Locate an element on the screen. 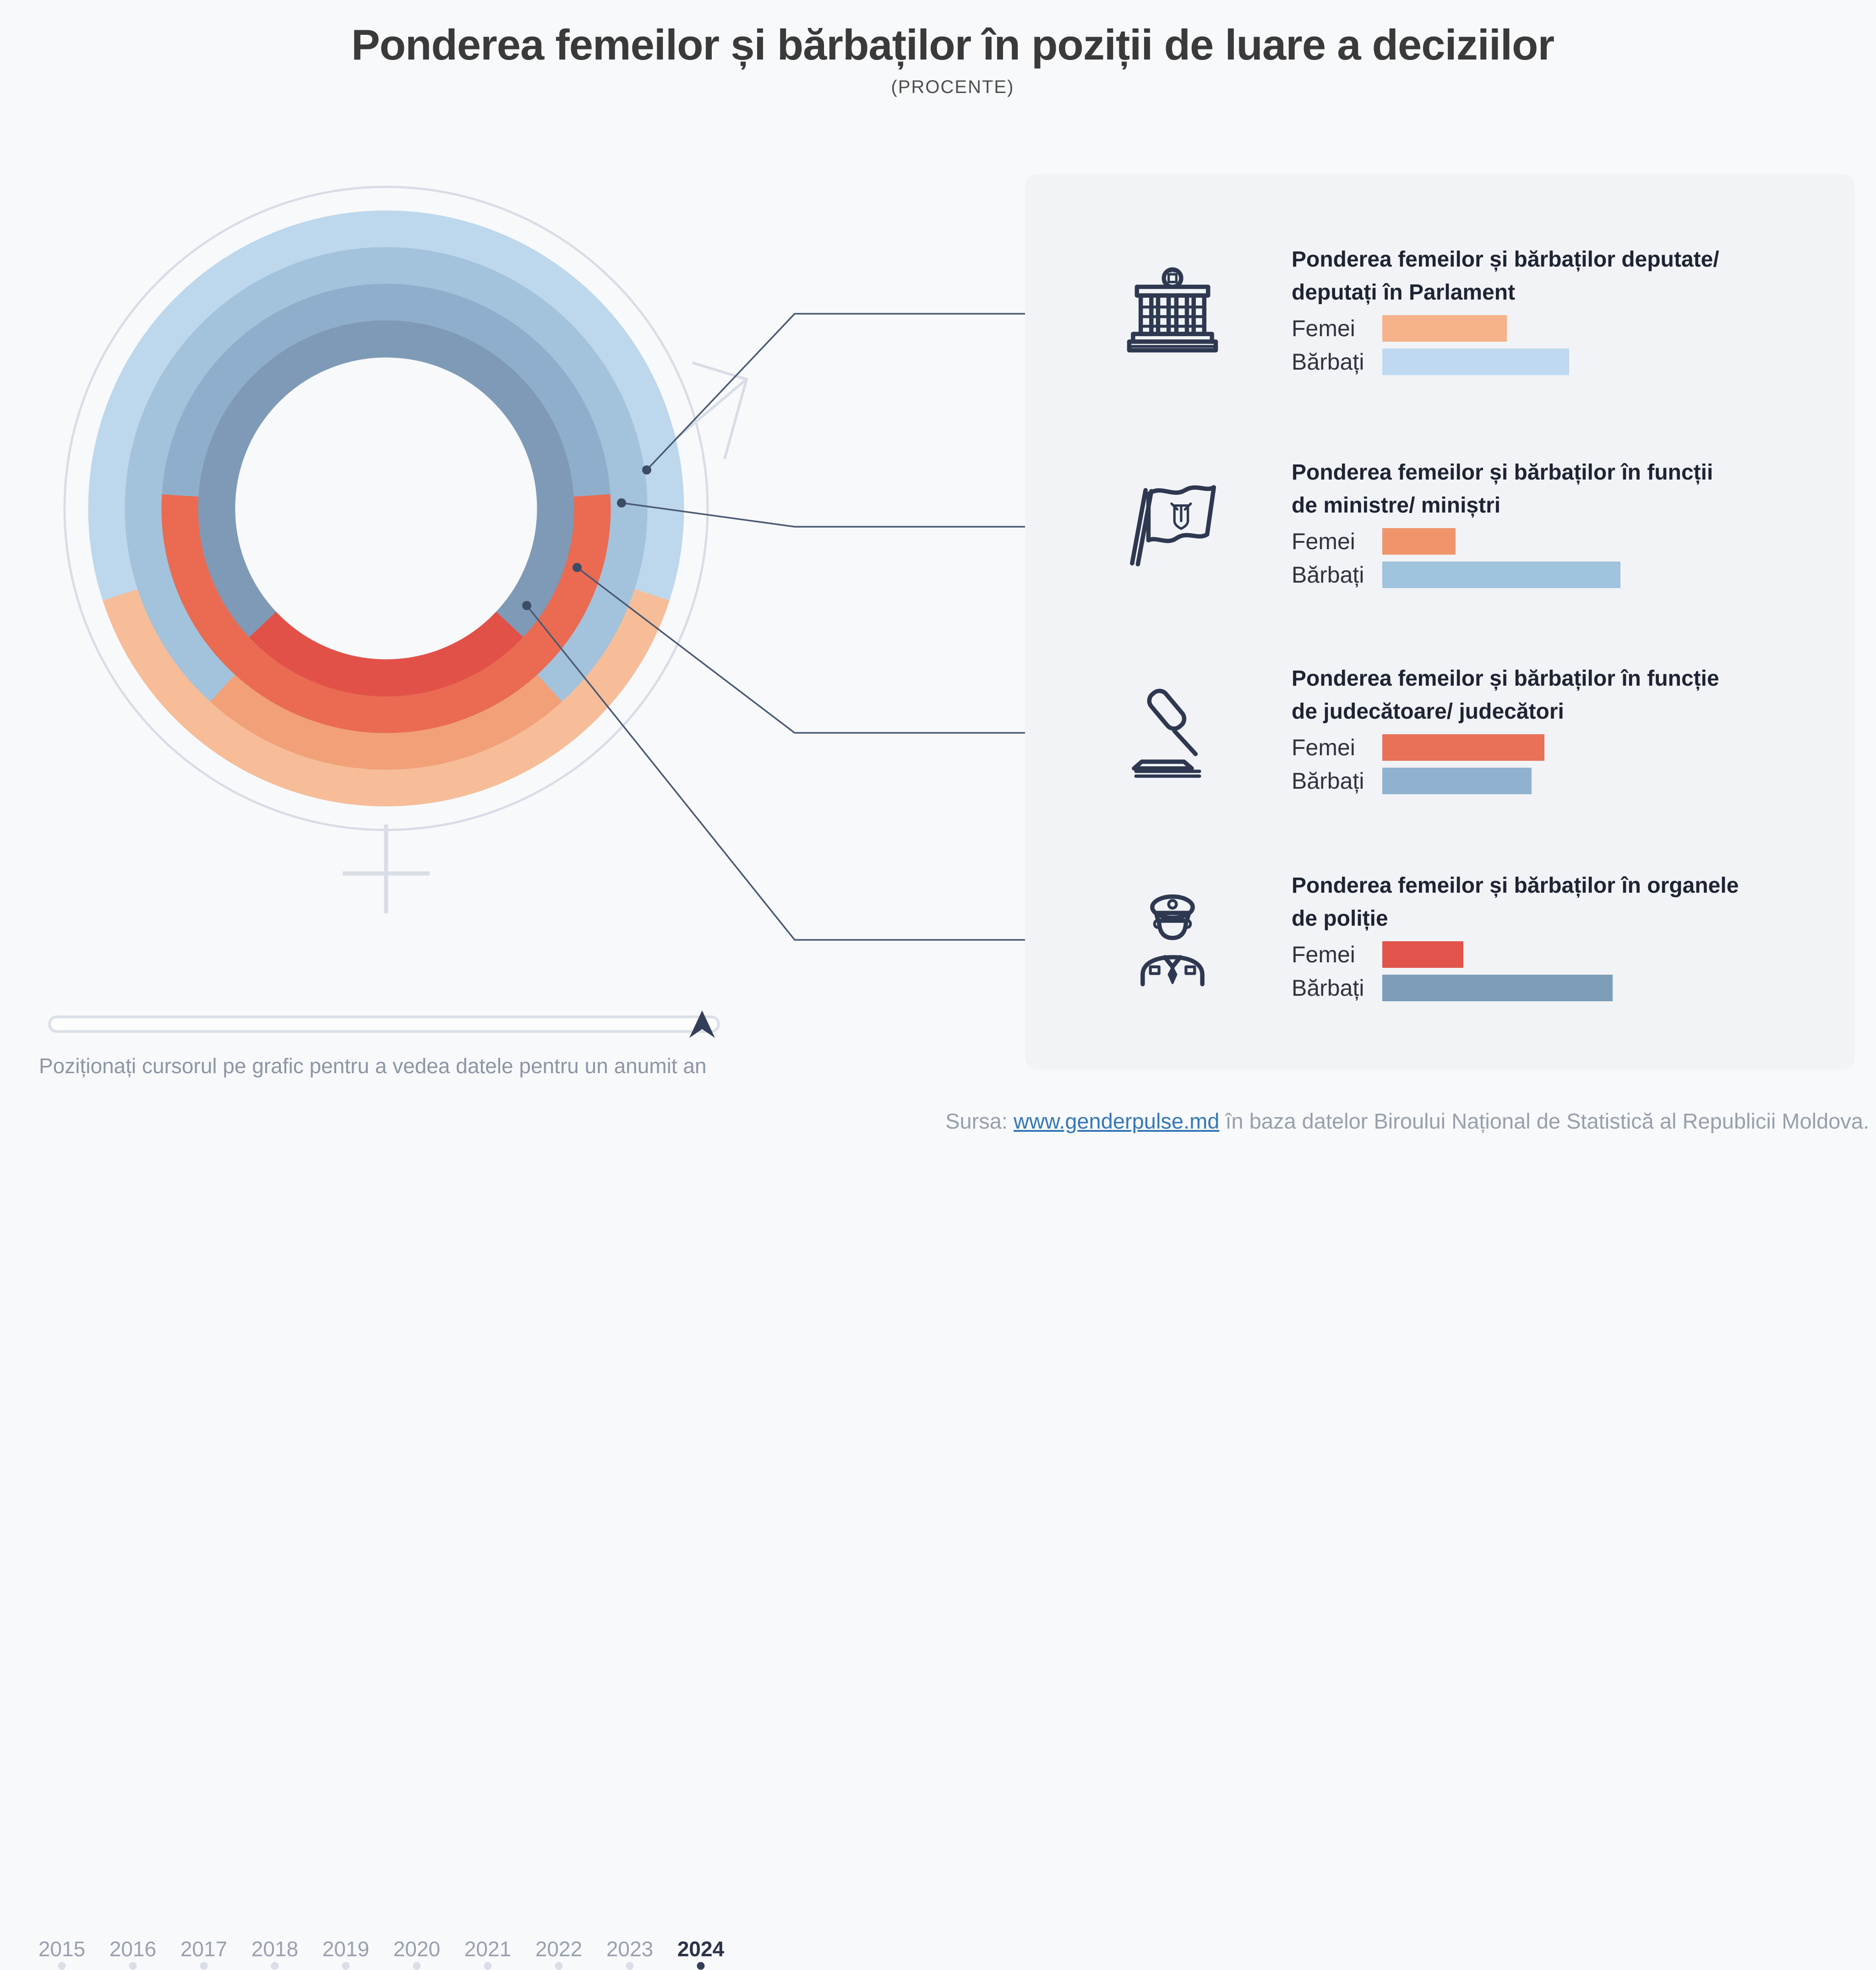 This screenshot has width=1876, height=1970. femei-value: 26,0% is located at coordinates (1827, 954).